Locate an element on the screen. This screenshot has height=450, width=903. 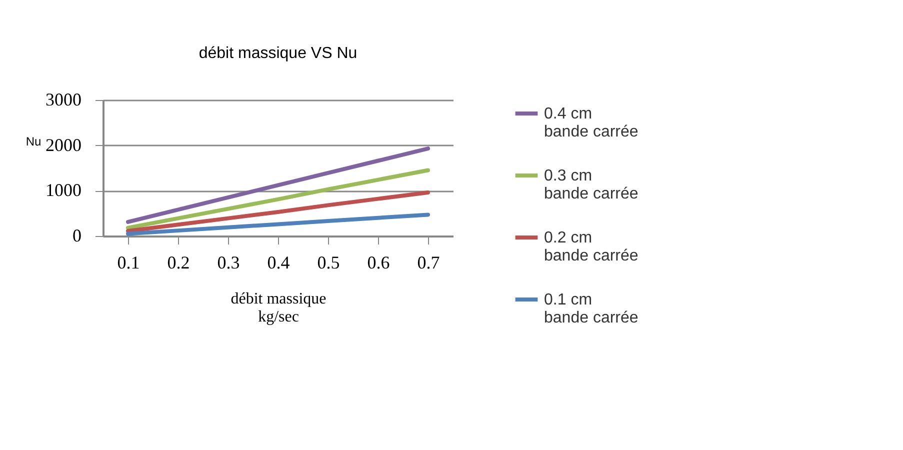
x-tick-label: 0.1 is located at coordinates (128, 262).